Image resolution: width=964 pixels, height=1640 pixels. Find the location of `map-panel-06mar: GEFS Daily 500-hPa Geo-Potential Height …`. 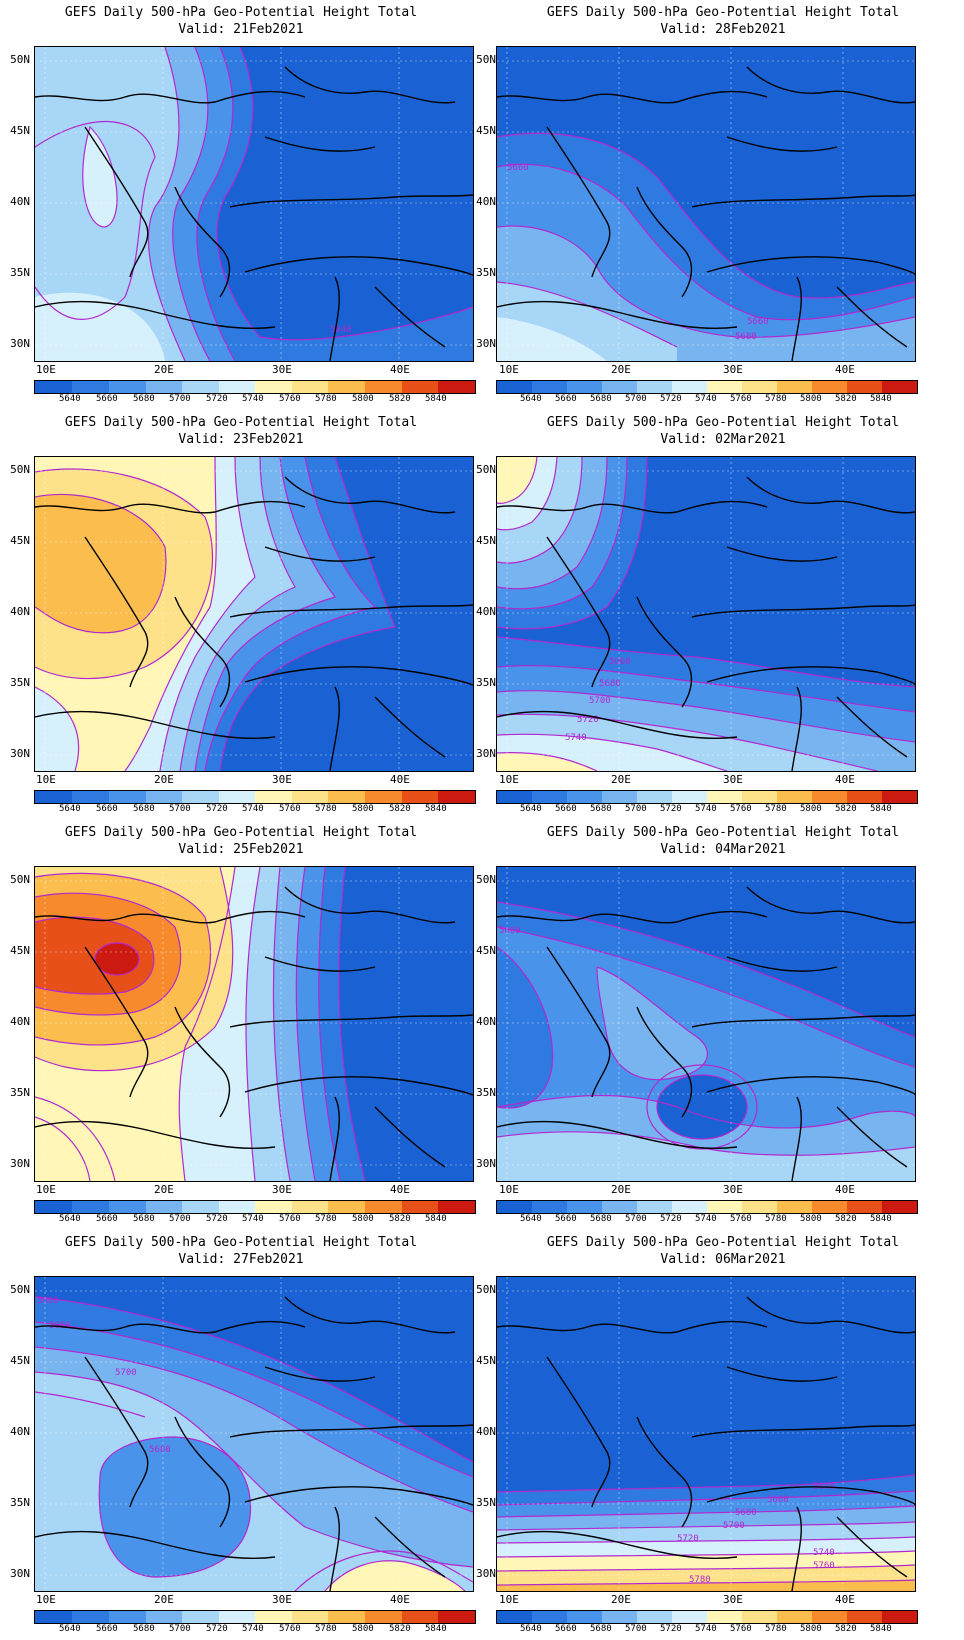

map-panel-06mar: GEFS Daily 500-hPa Geo-Potential Height … is located at coordinates (720, 1435).